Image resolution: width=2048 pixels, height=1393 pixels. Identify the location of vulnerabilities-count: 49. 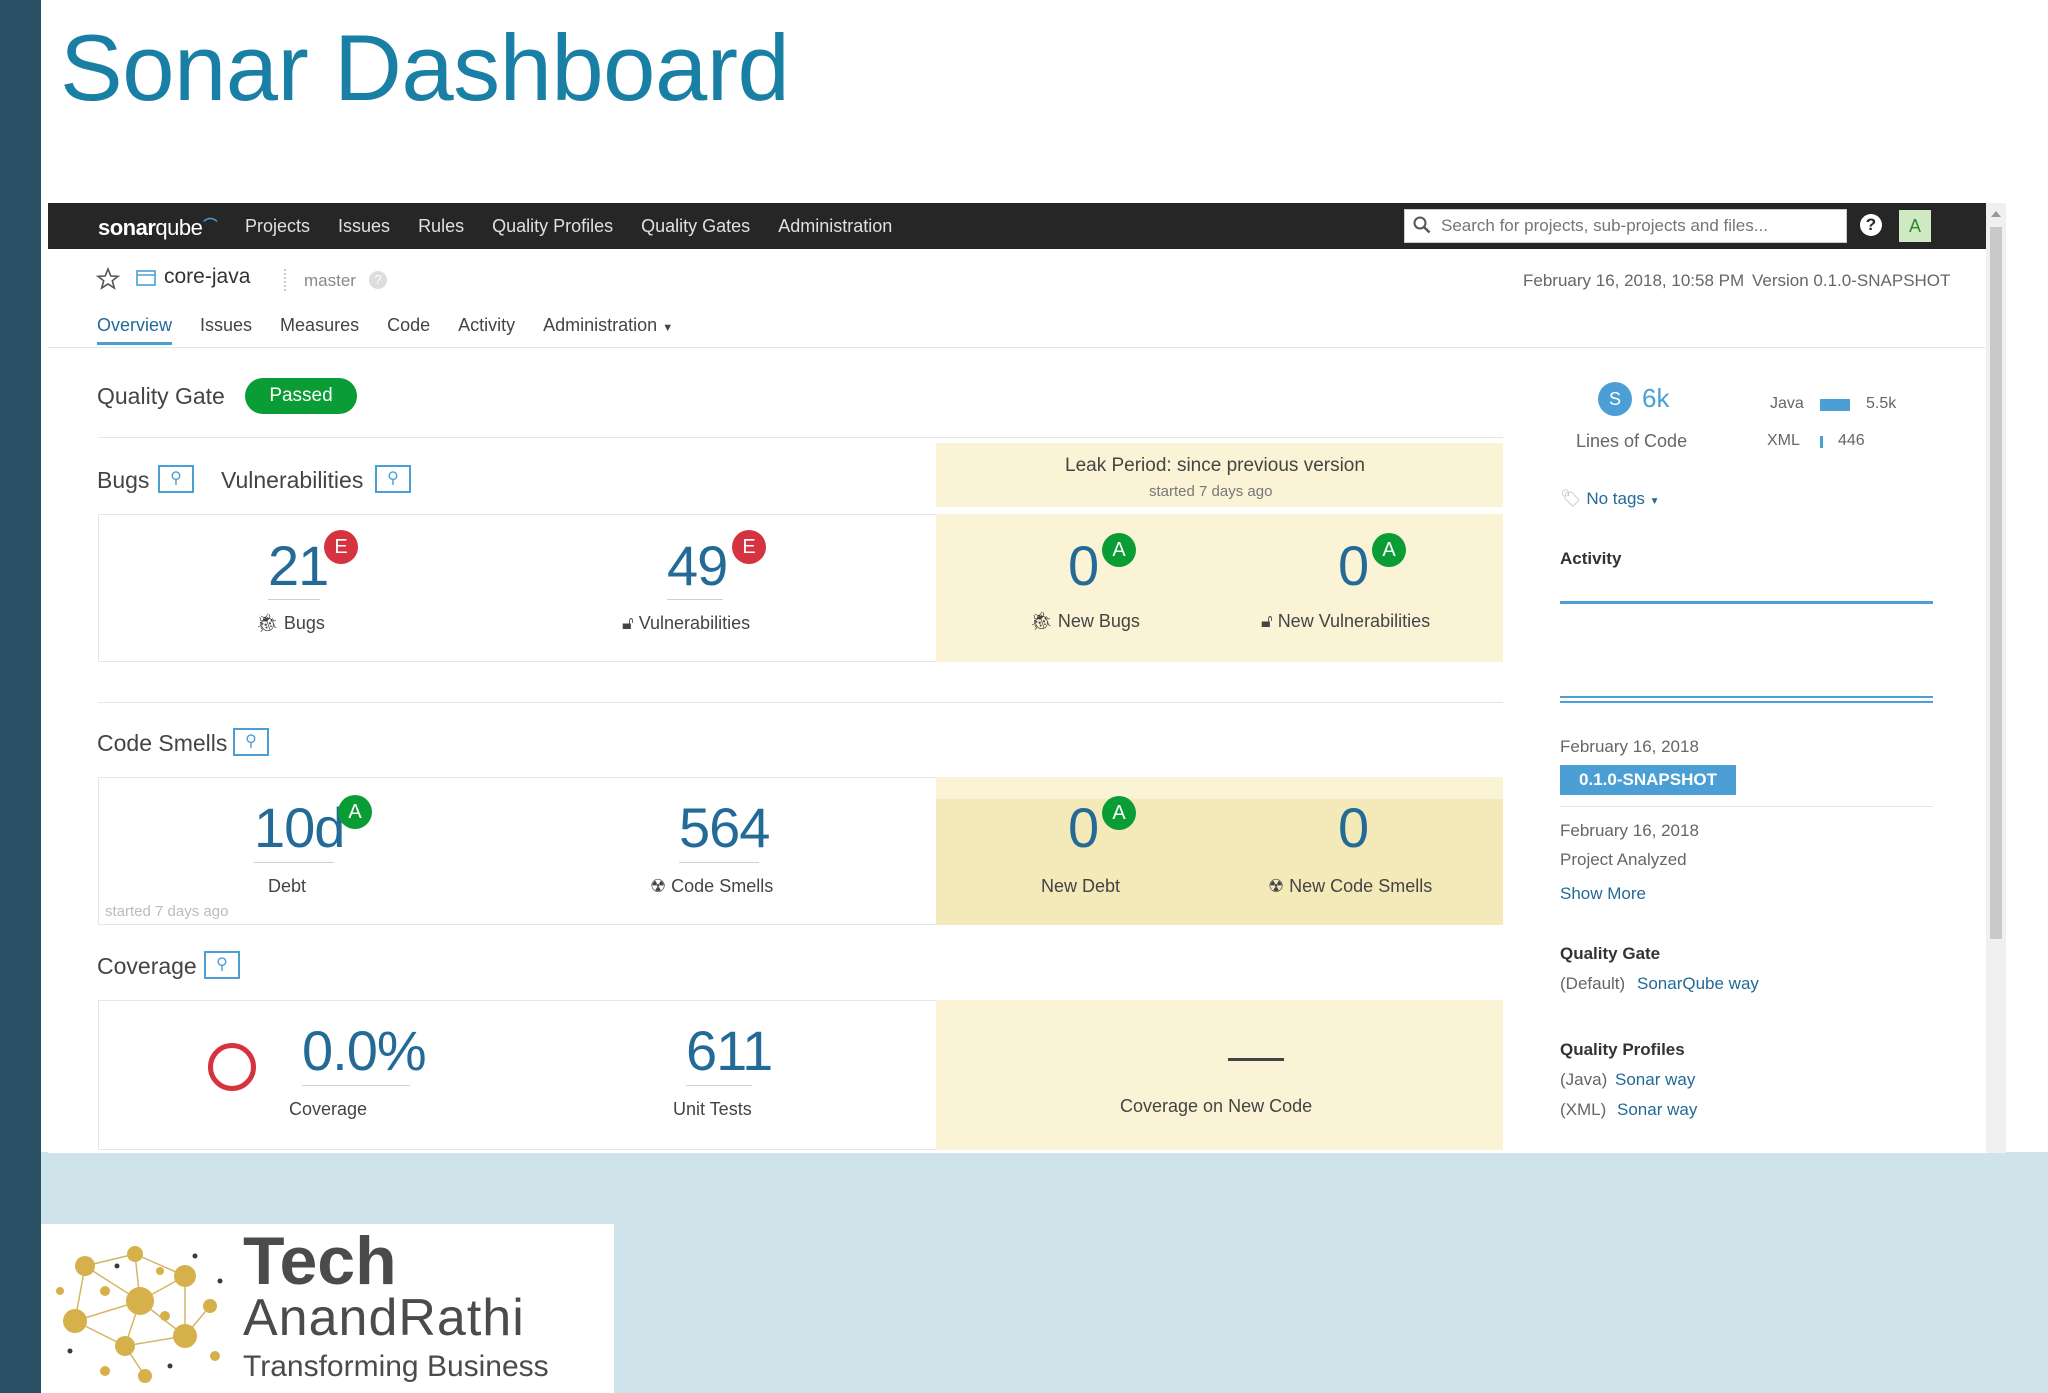
(697, 565).